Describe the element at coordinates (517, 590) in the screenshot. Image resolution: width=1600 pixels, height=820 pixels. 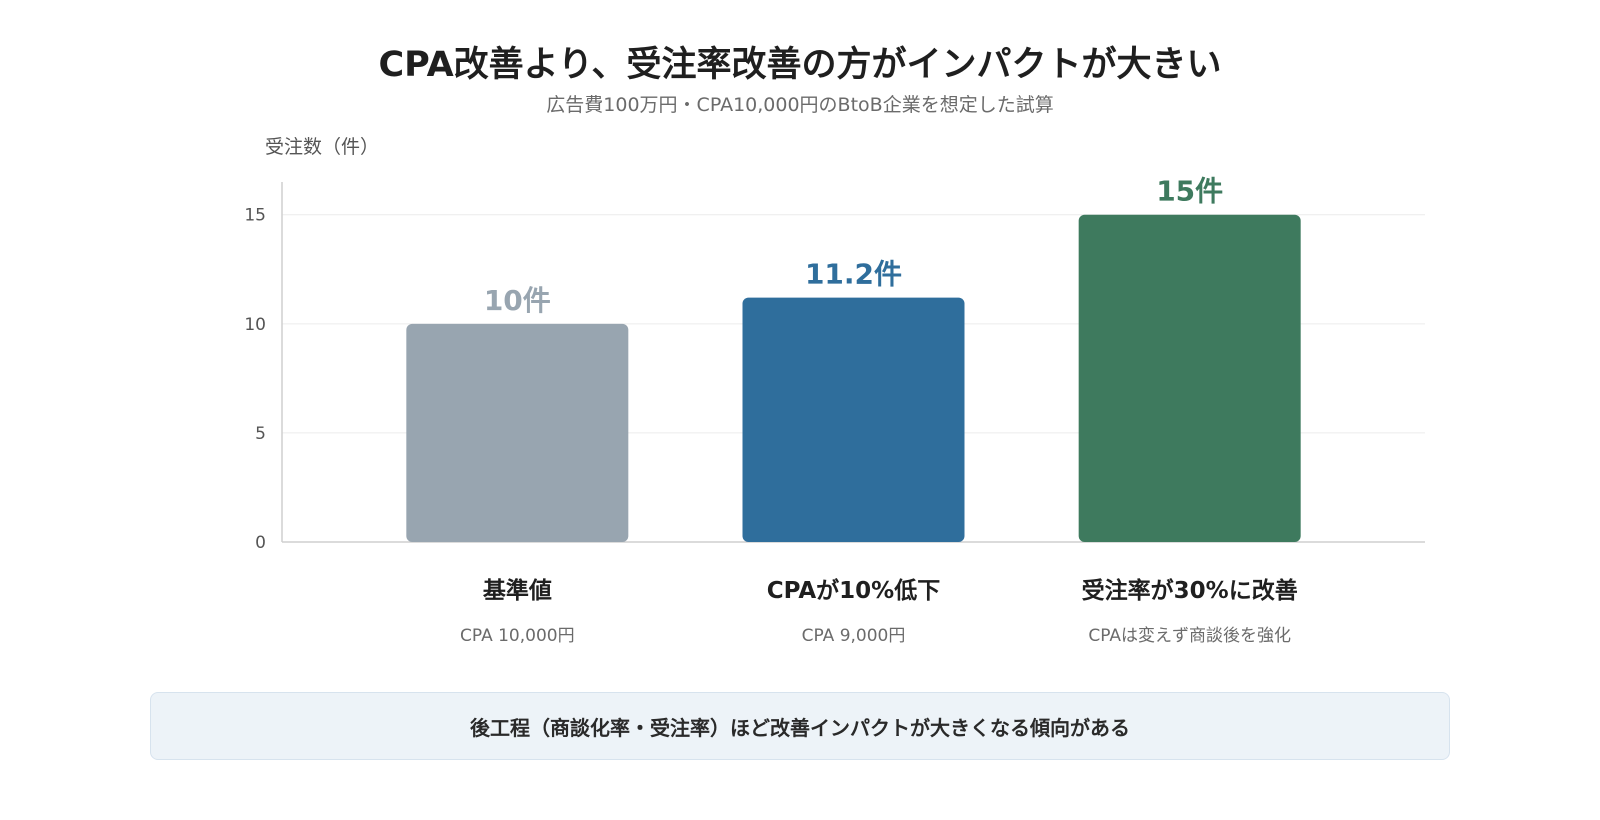
I see `x-category-label: 基準値` at that location.